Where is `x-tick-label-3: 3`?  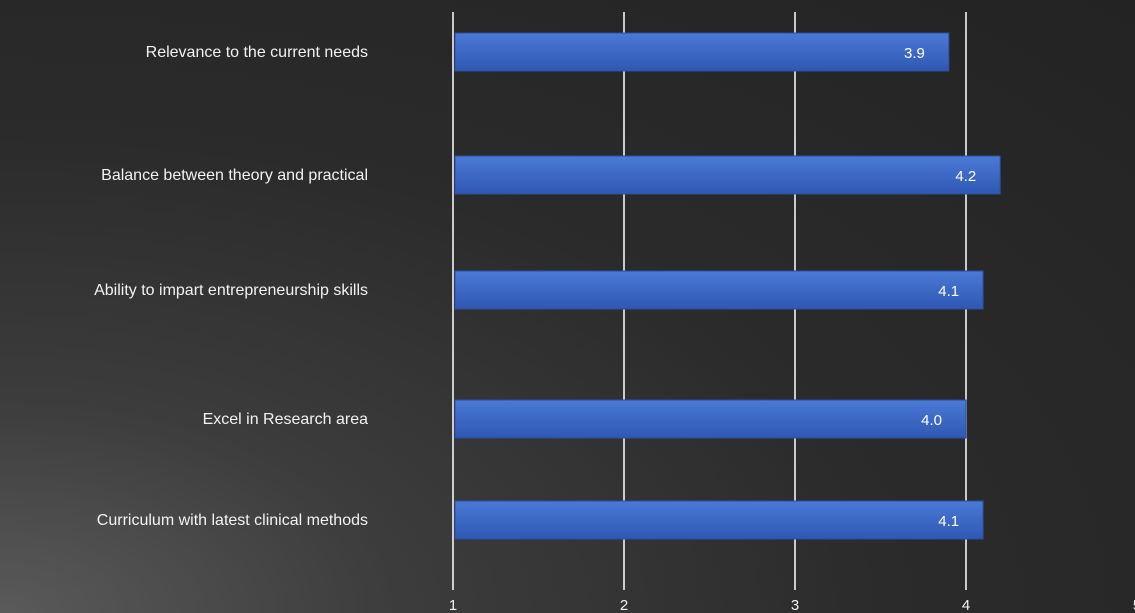
x-tick-label-3: 3 is located at coordinates (795, 605).